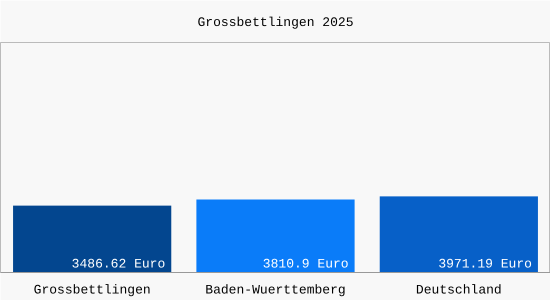  What do you see at coordinates (119, 264) in the screenshot?
I see `data-label: 3486.62 Euro` at bounding box center [119, 264].